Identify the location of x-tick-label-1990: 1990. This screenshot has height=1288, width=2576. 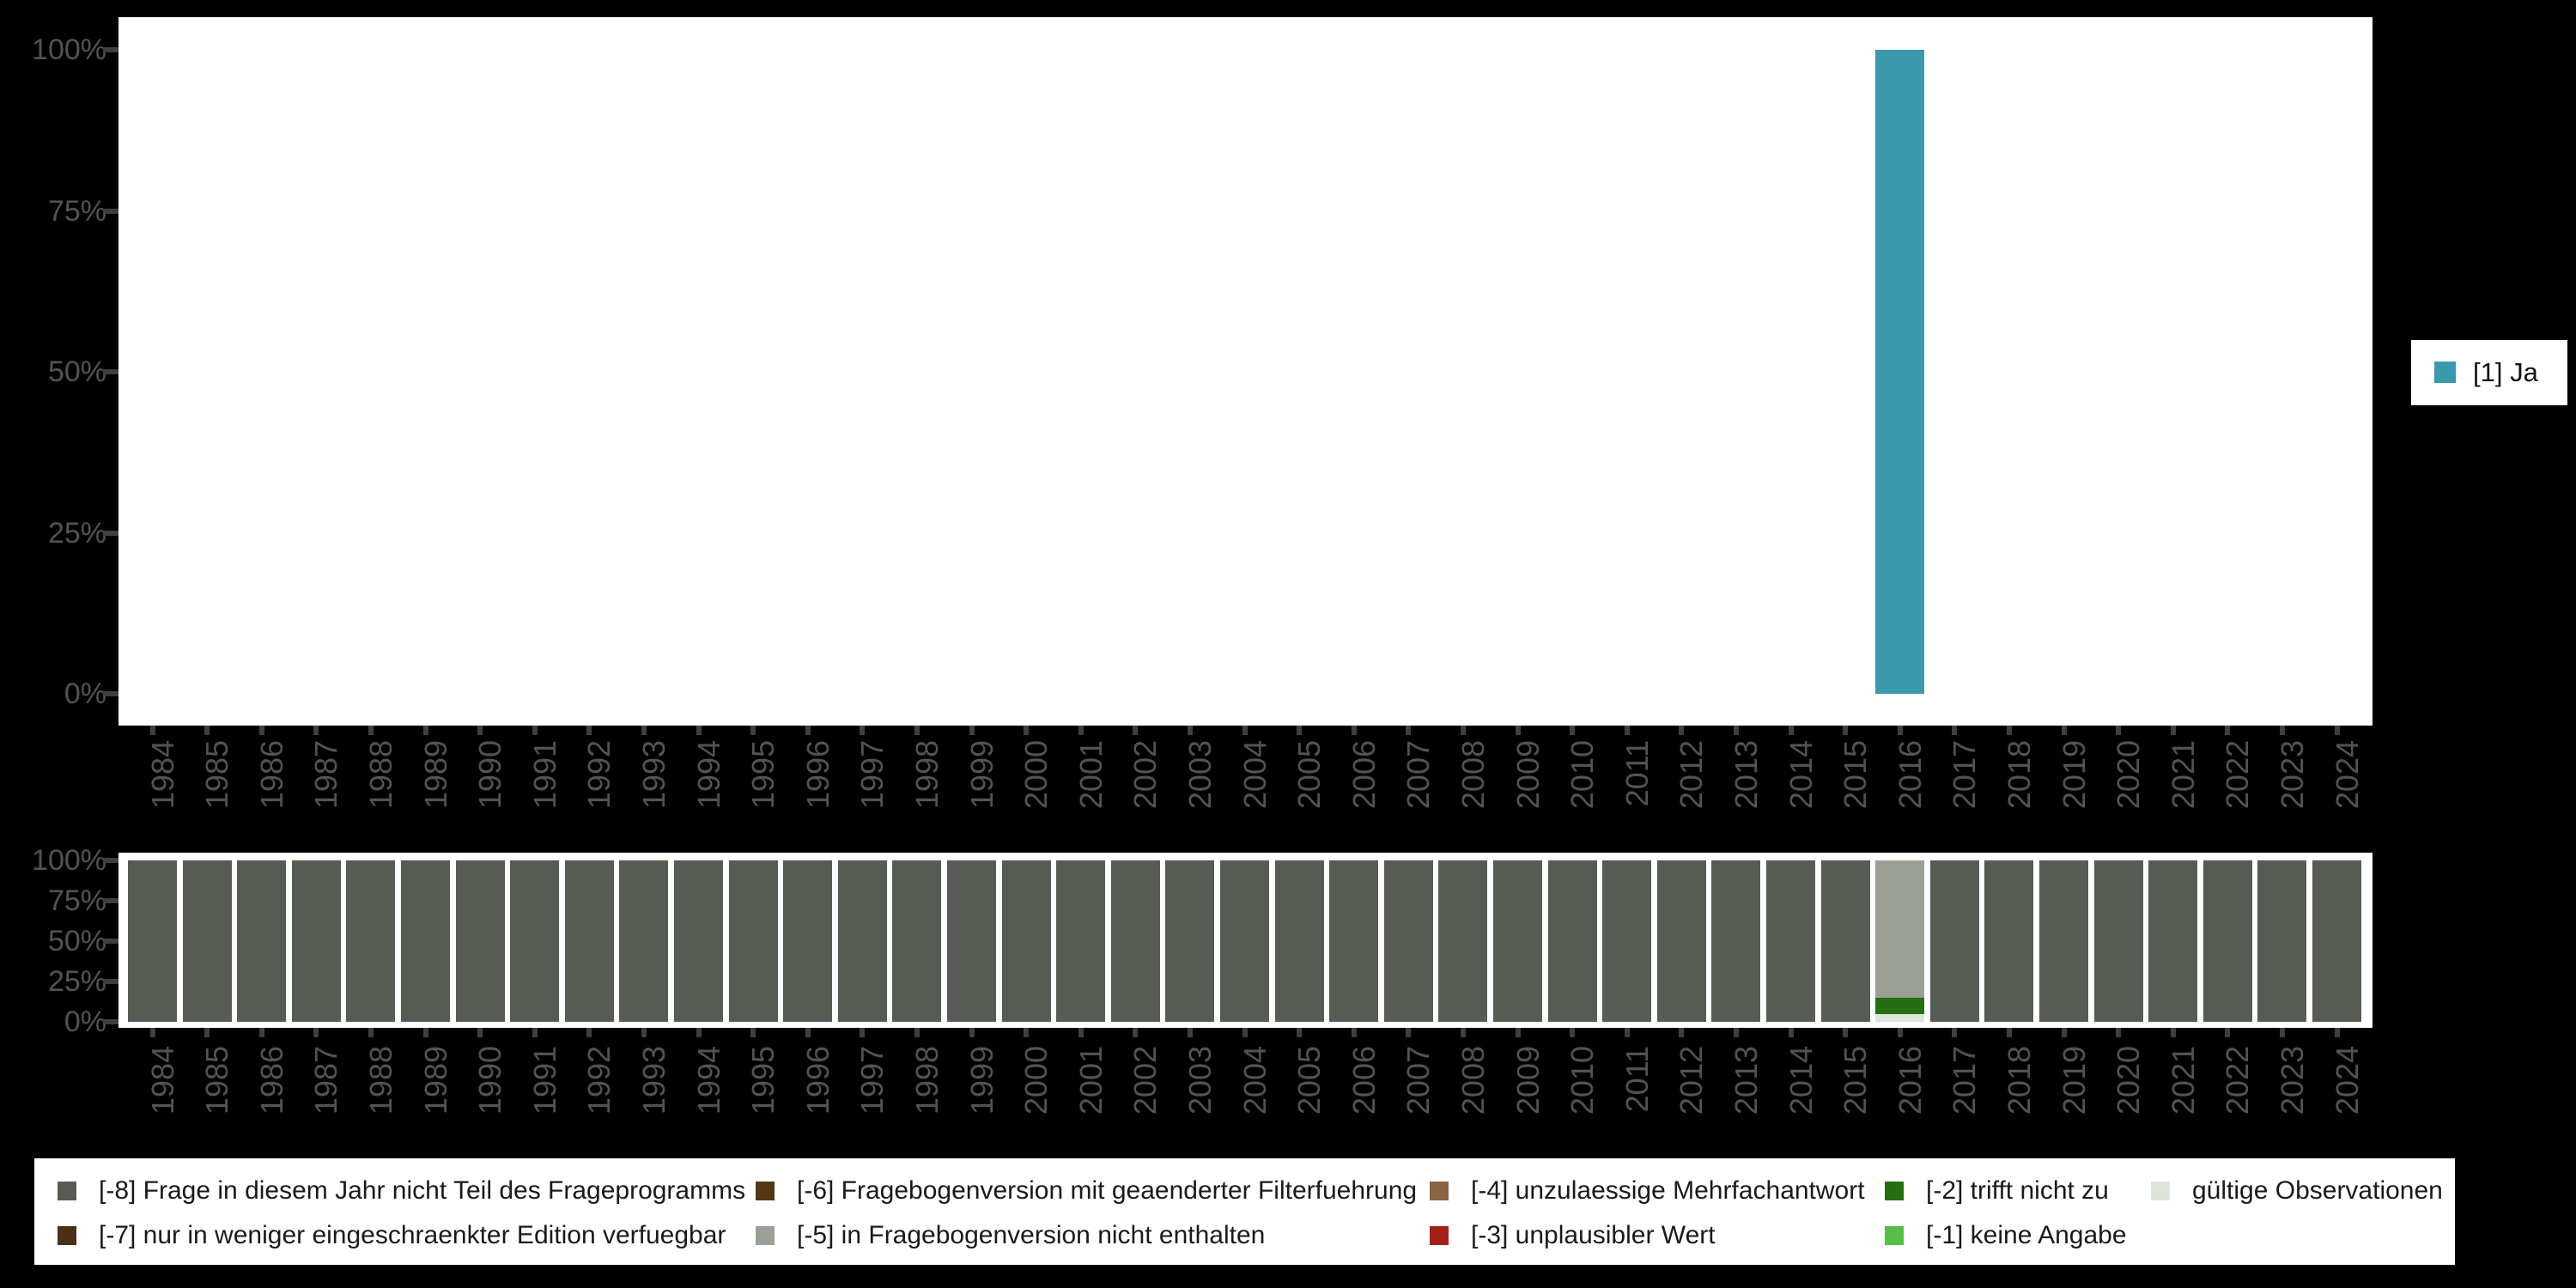
(490, 775).